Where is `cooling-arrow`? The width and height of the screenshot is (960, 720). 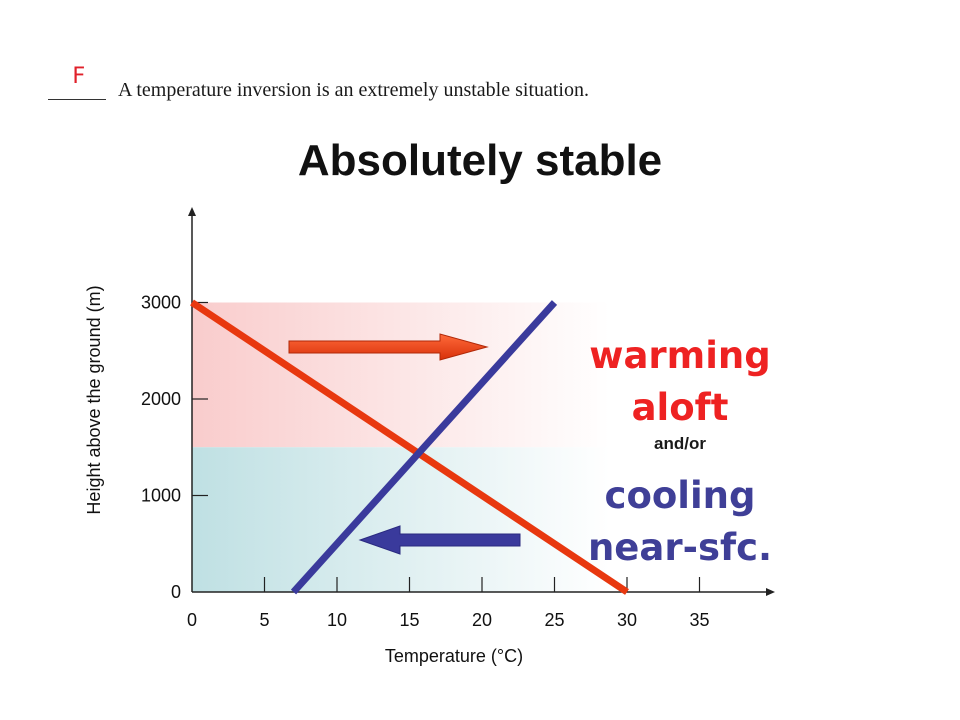 cooling-arrow is located at coordinates (439, 540).